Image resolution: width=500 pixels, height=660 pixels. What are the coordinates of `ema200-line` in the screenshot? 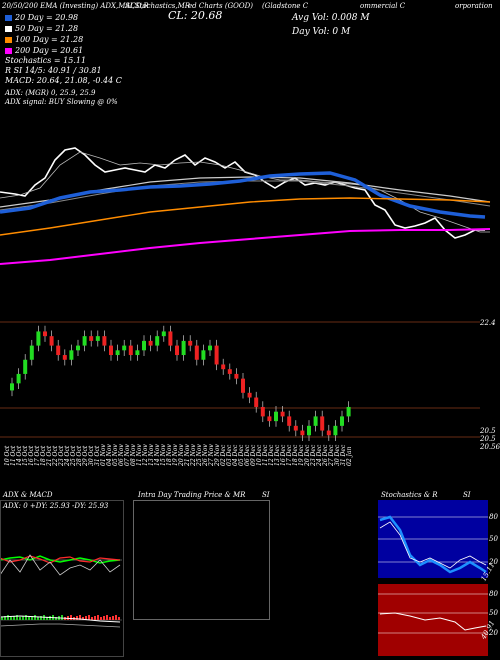 It's located at (245, 246).